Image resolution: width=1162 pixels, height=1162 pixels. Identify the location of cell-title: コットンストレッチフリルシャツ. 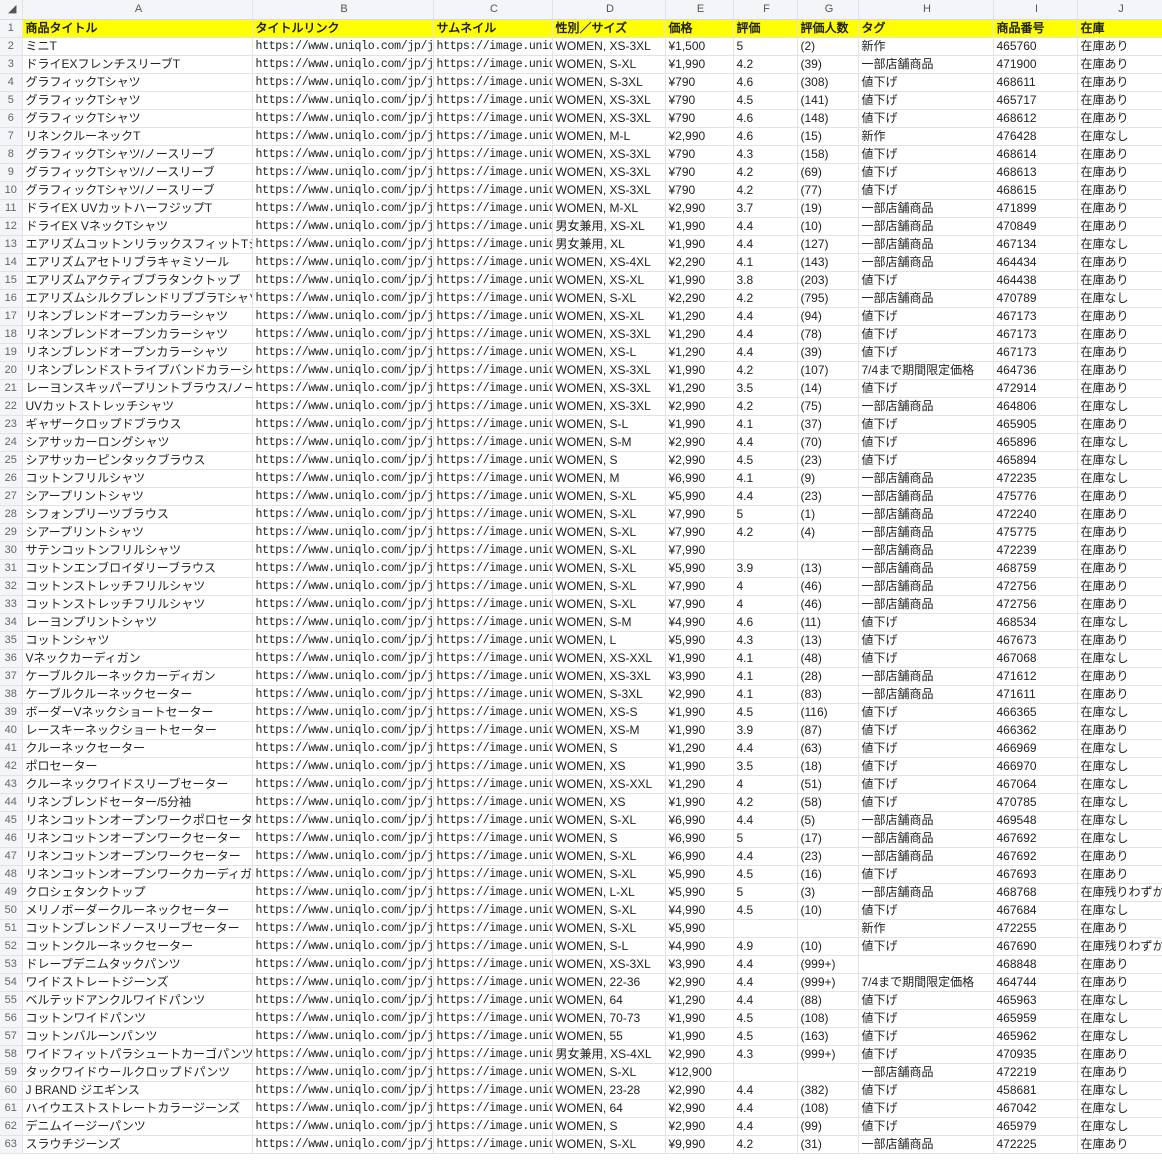
(137, 586).